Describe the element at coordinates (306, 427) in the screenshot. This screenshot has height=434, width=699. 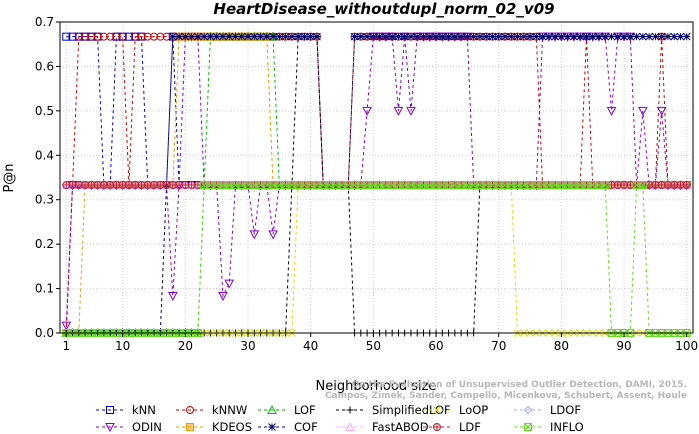
I see `legend-label-COF: COF` at that location.